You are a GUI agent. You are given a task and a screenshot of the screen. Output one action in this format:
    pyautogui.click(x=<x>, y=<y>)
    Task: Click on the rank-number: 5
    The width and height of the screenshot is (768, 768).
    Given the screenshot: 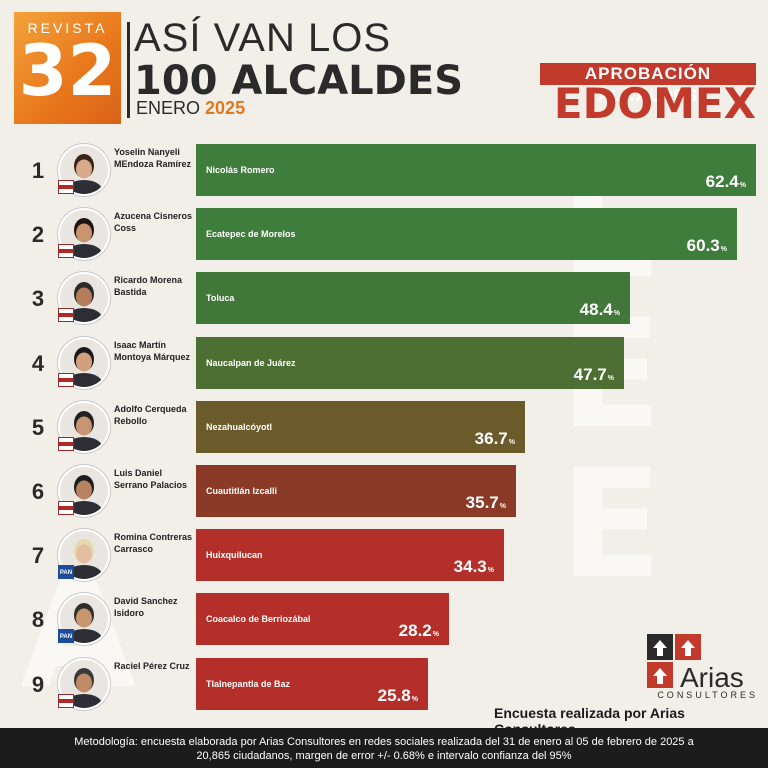 What is the action you would take?
    pyautogui.click(x=38, y=427)
    